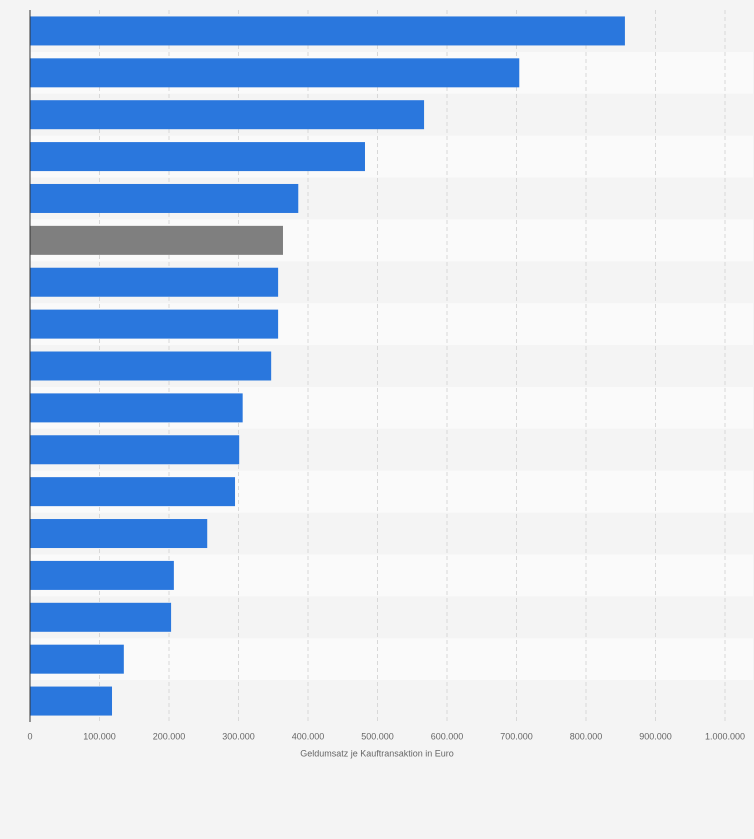  I want to click on x-tick-label: 300.000, so click(238, 736).